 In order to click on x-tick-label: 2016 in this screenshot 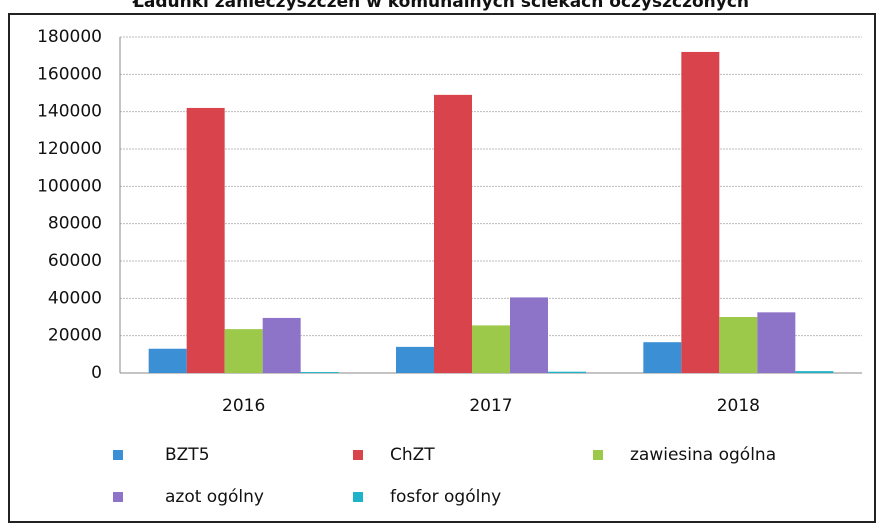, I will do `click(243, 406)`.